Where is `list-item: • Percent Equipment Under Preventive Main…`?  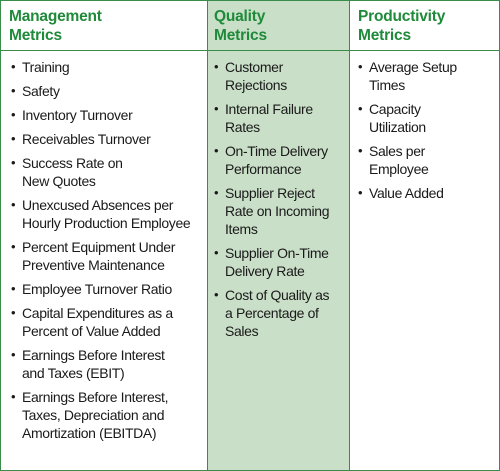 list-item: • Percent Equipment Under Preventive Main… is located at coordinates (93, 256).